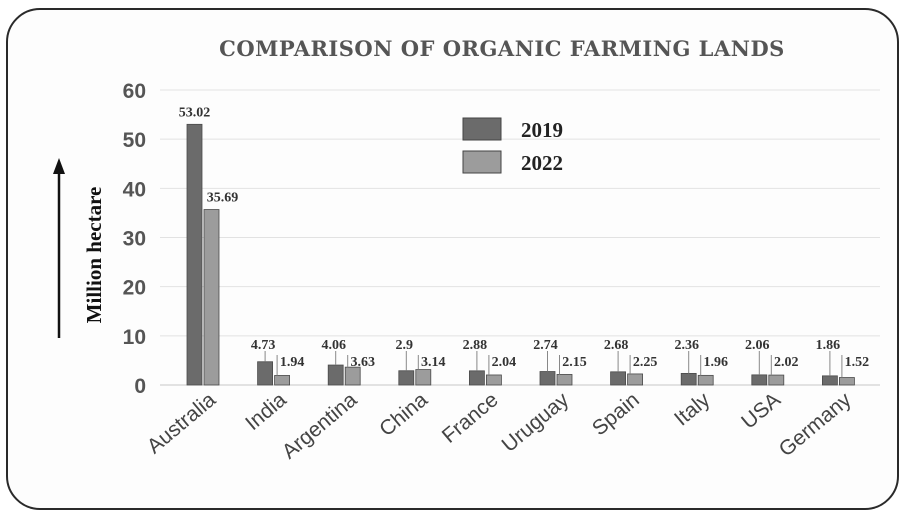 The width and height of the screenshot is (909, 516). I want to click on value-label: 2.15, so click(574, 362).